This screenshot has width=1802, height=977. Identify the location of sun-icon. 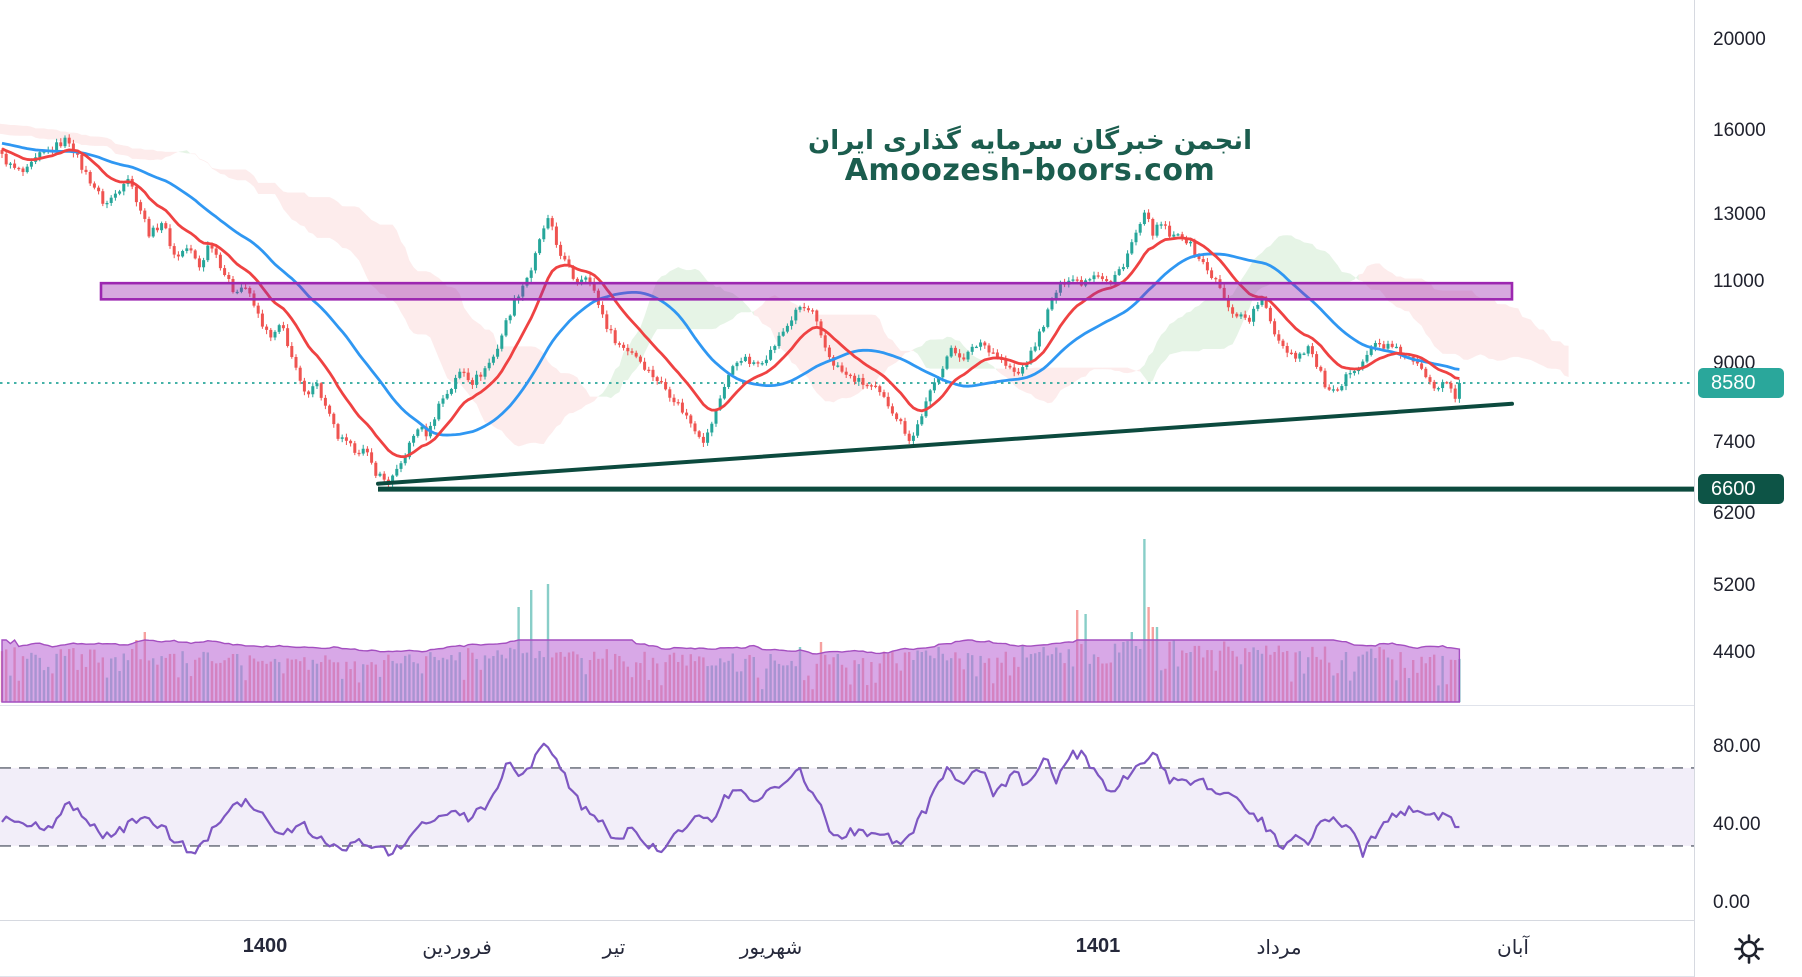
(1749, 949).